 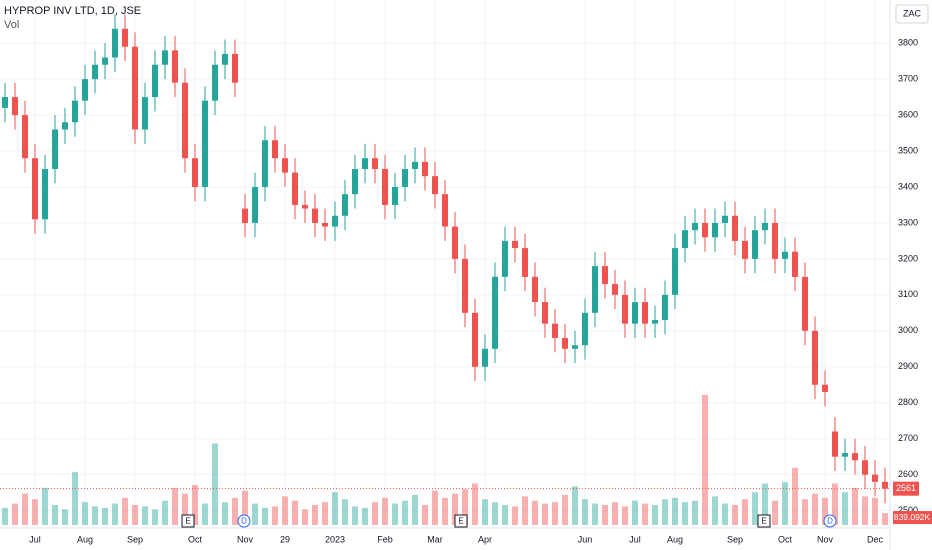 I want to click on currency-box, so click(x=912, y=14).